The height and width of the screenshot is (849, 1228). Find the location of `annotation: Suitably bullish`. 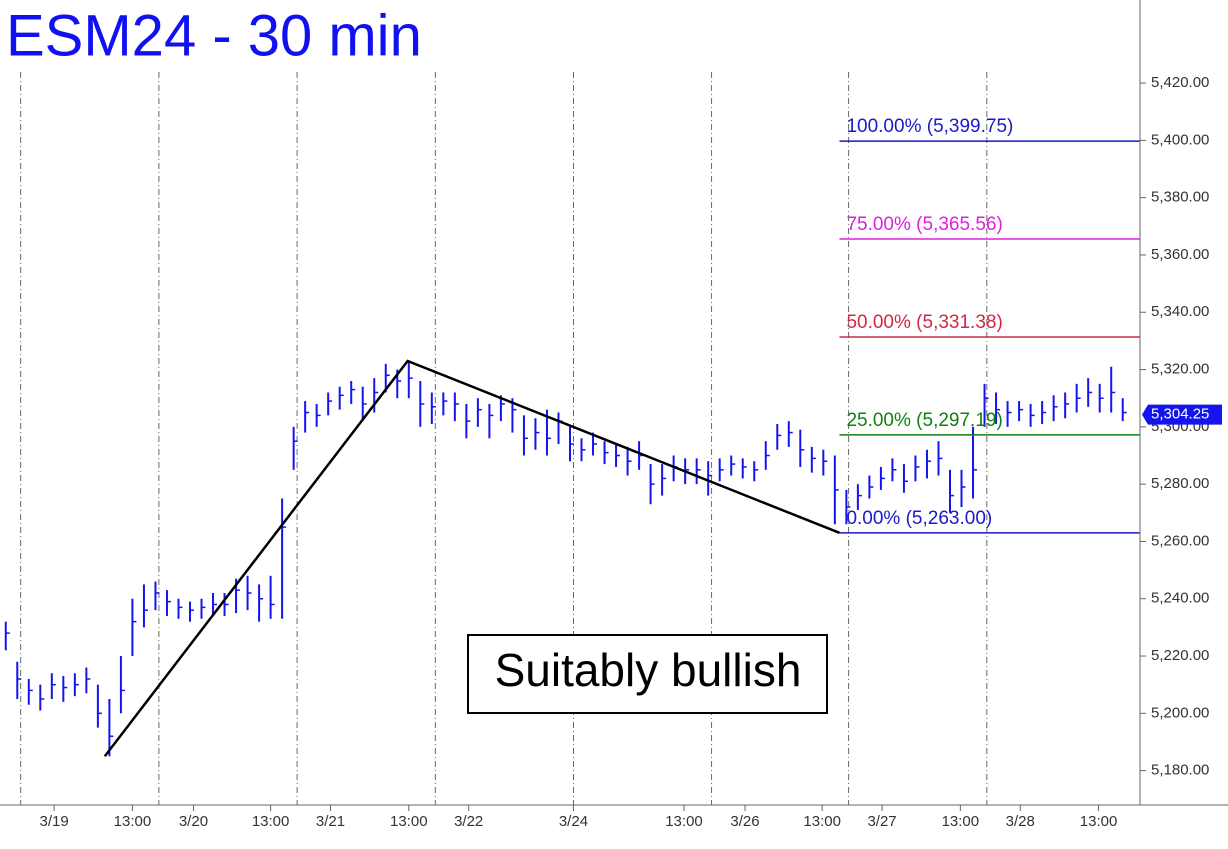

annotation: Suitably bullish is located at coordinates (648, 670).